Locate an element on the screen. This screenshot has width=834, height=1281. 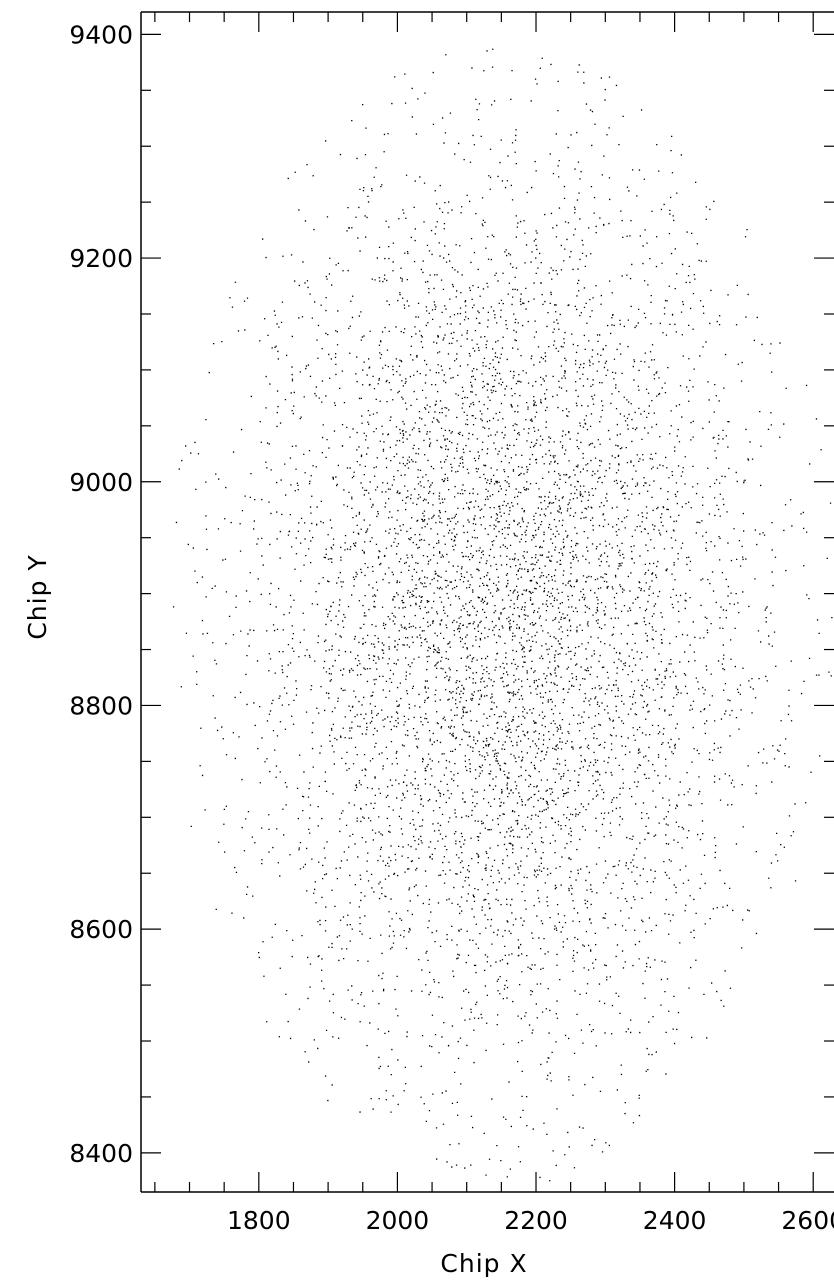
y-tick-label: 8800 is located at coordinates (101, 705).